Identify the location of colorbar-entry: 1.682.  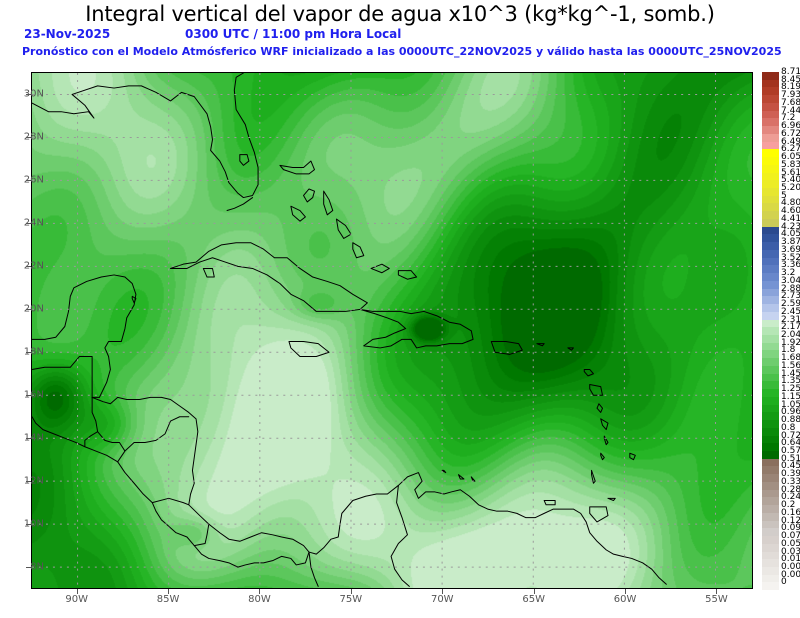
(781, 360).